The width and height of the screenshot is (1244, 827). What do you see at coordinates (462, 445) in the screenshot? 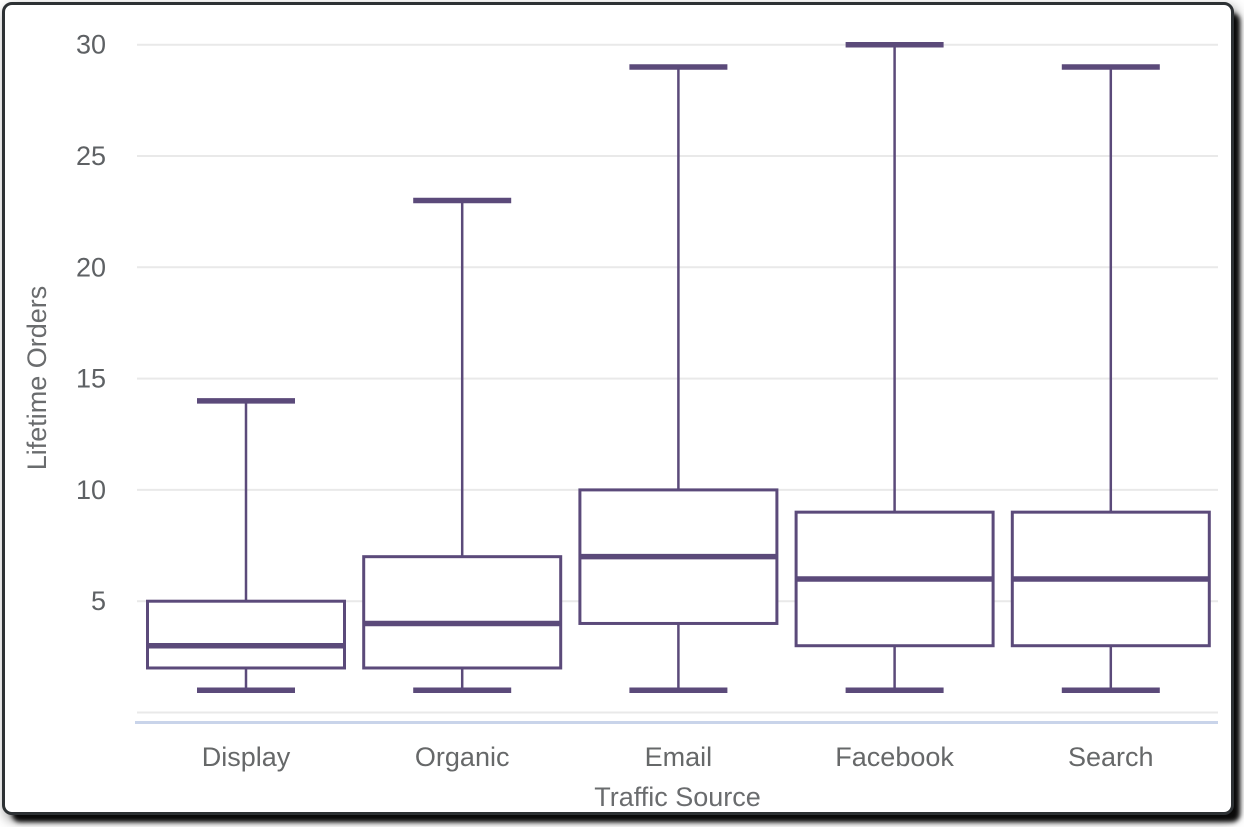
I see `boxplot-organic` at bounding box center [462, 445].